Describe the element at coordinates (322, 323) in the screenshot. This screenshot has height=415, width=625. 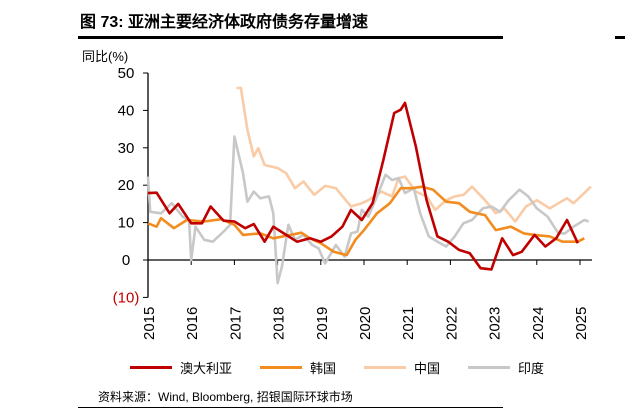
I see `x-tick-label: 2019` at that location.